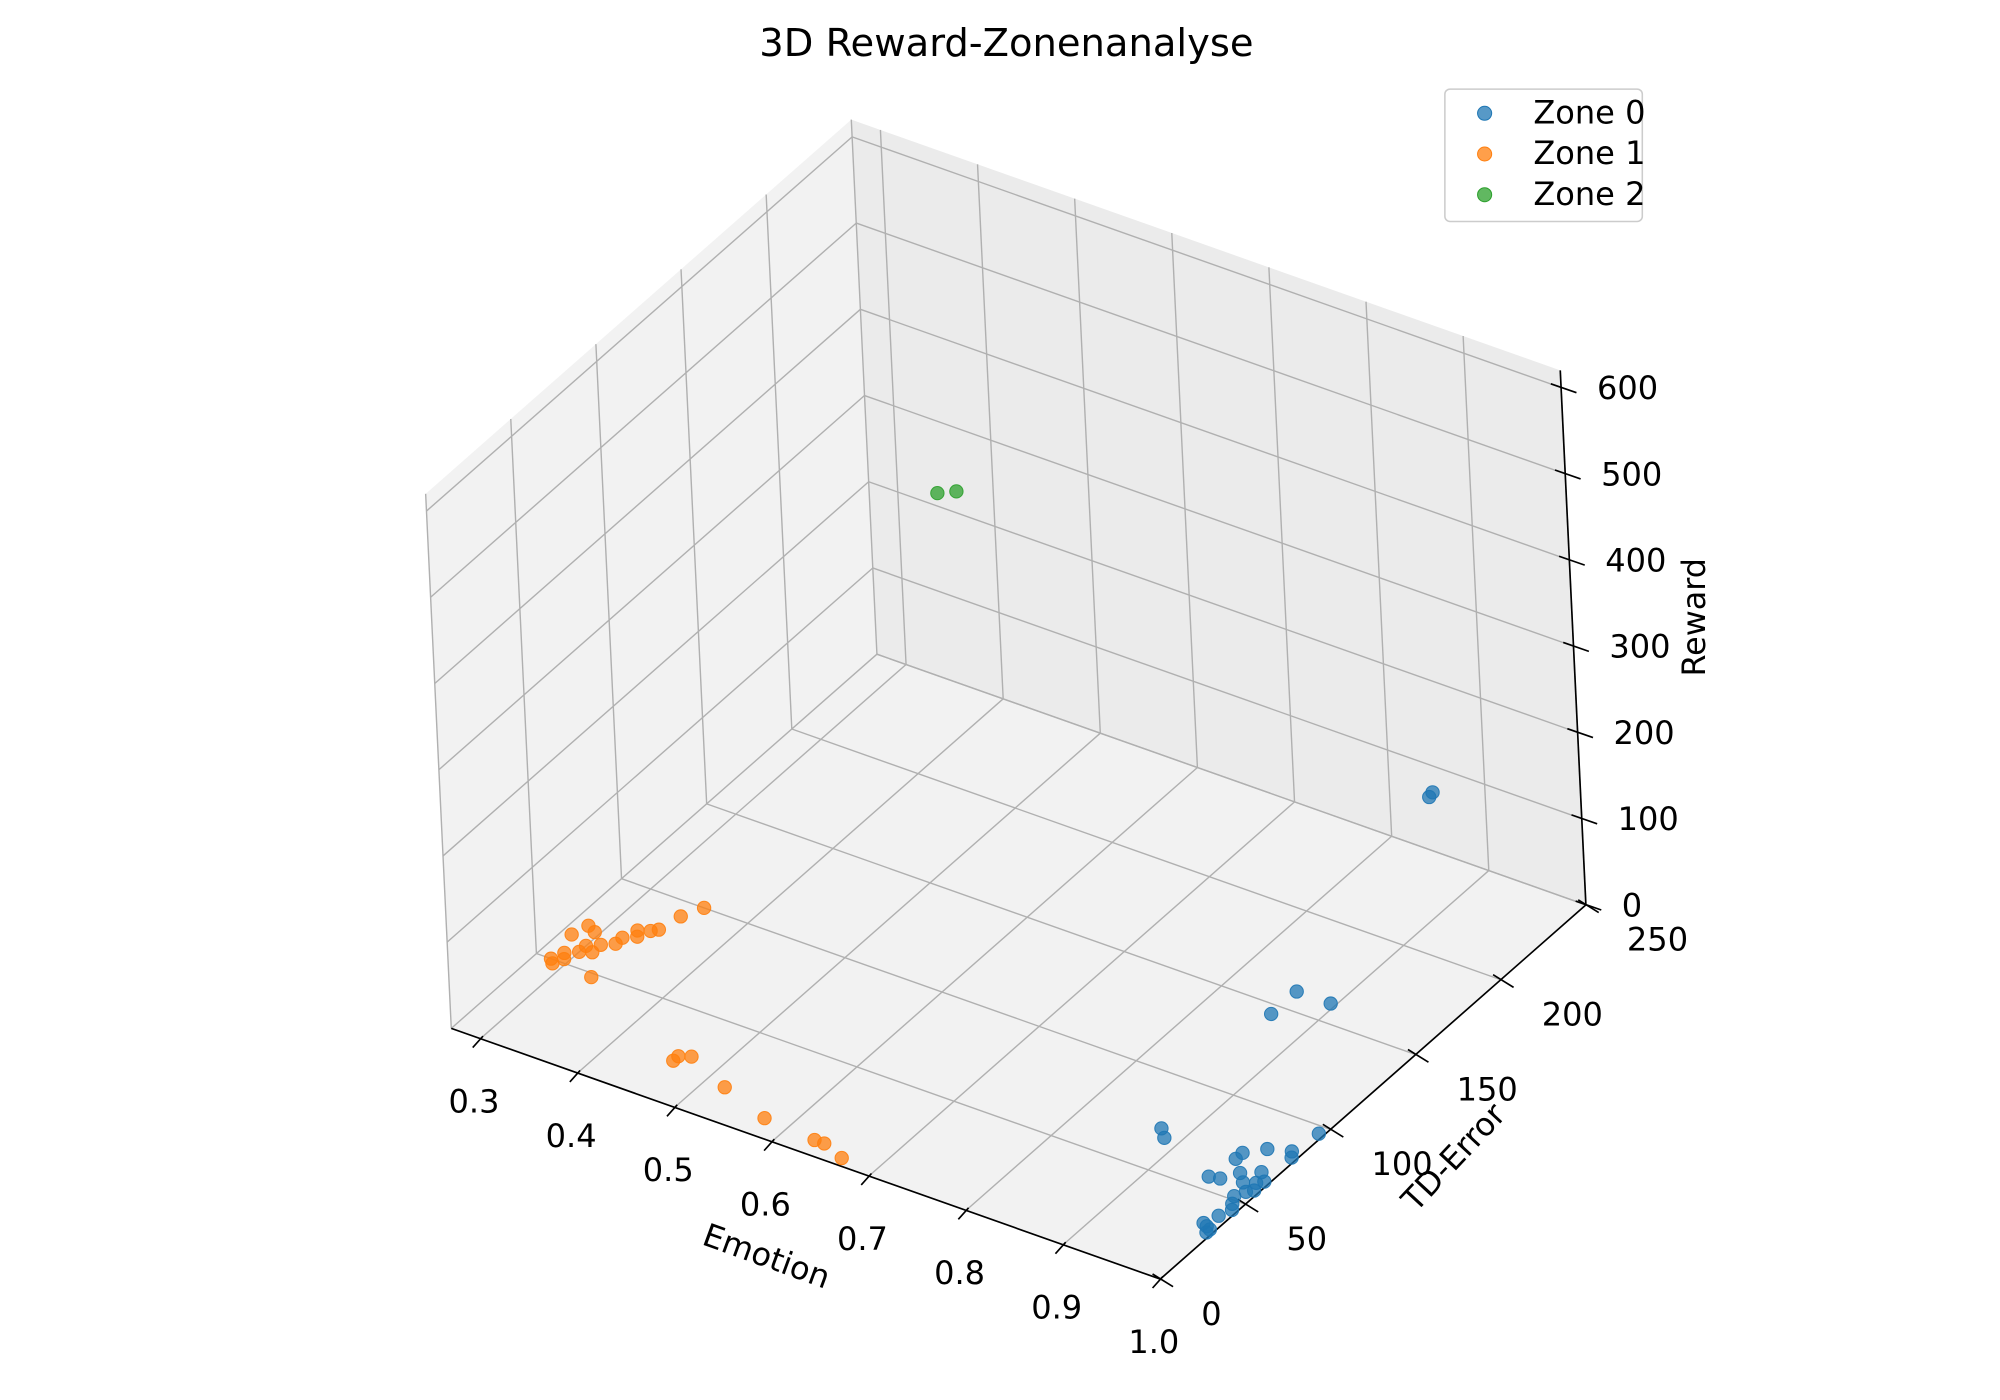 This screenshot has width=2000, height=1400. What do you see at coordinates (668, 1170) in the screenshot?
I see `x-tick-label: 0.5` at bounding box center [668, 1170].